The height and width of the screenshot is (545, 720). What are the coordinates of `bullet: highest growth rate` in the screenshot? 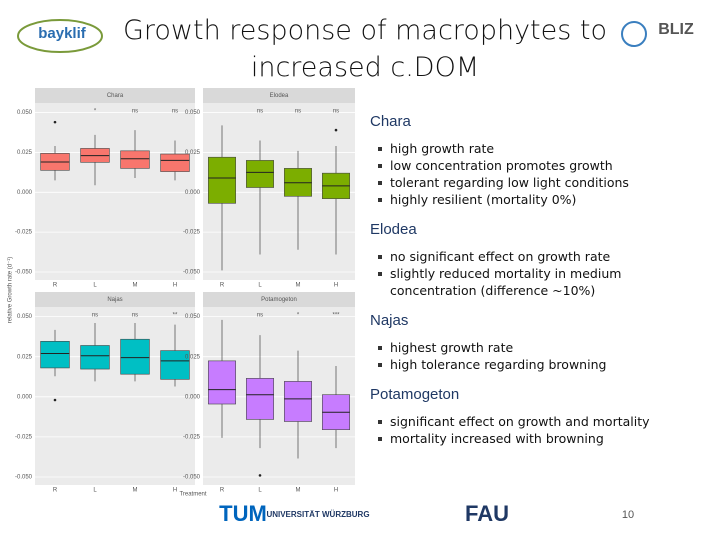 It's located at (452, 347).